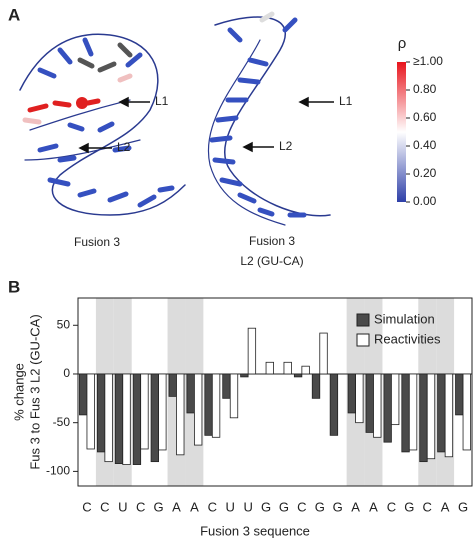  I want to click on colorbar-tick-label: 0.40, so click(425, 145).